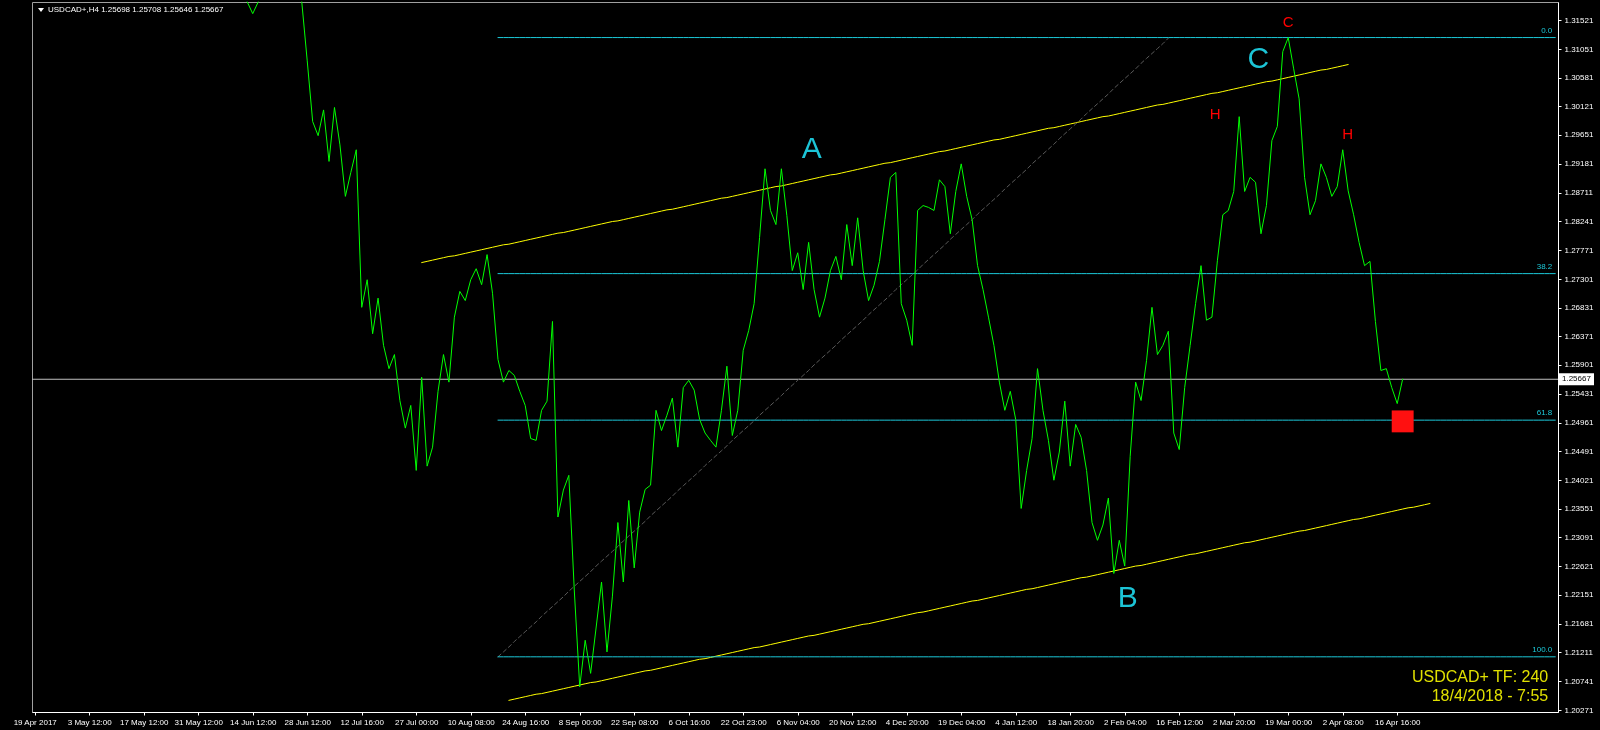 Image resolution: width=1600 pixels, height=730 pixels. What do you see at coordinates (1180, 722) in the screenshot?
I see `x-tick-label: 16 Feb 12:00` at bounding box center [1180, 722].